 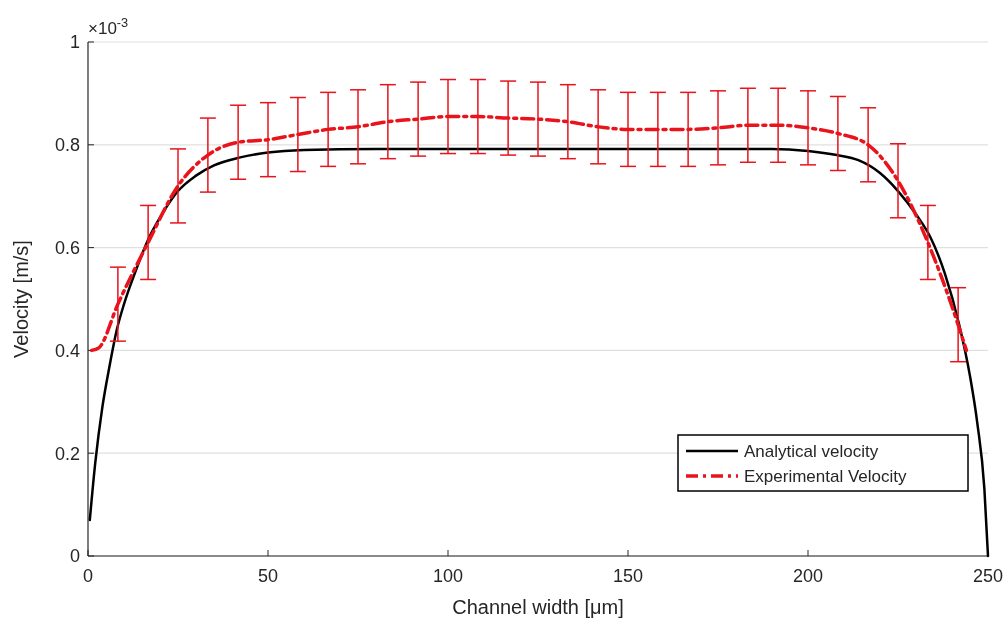 What do you see at coordinates (826, 476) in the screenshot?
I see `legend-label: Experimental Velocity` at bounding box center [826, 476].